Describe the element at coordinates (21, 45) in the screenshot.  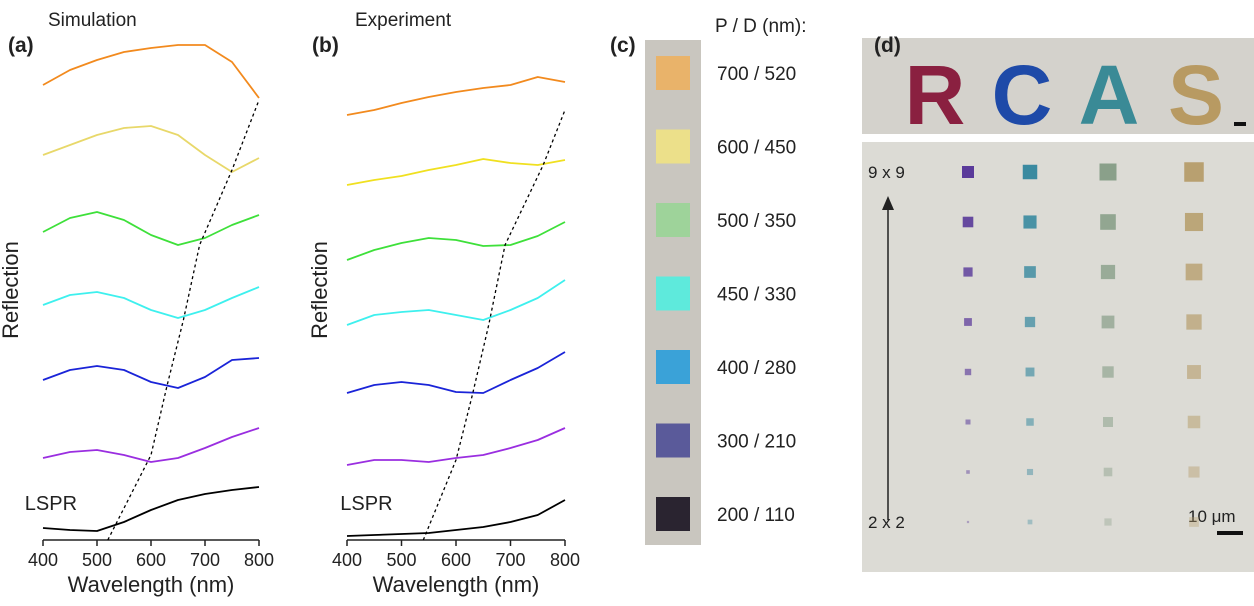
I see `panel-label: (a)` at that location.